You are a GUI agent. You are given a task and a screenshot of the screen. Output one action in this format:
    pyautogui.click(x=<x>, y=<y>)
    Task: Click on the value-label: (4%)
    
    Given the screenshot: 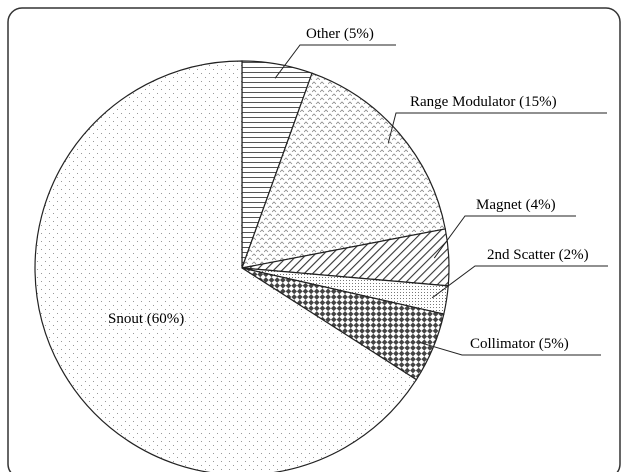 What is the action you would take?
    pyautogui.click(x=541, y=205)
    